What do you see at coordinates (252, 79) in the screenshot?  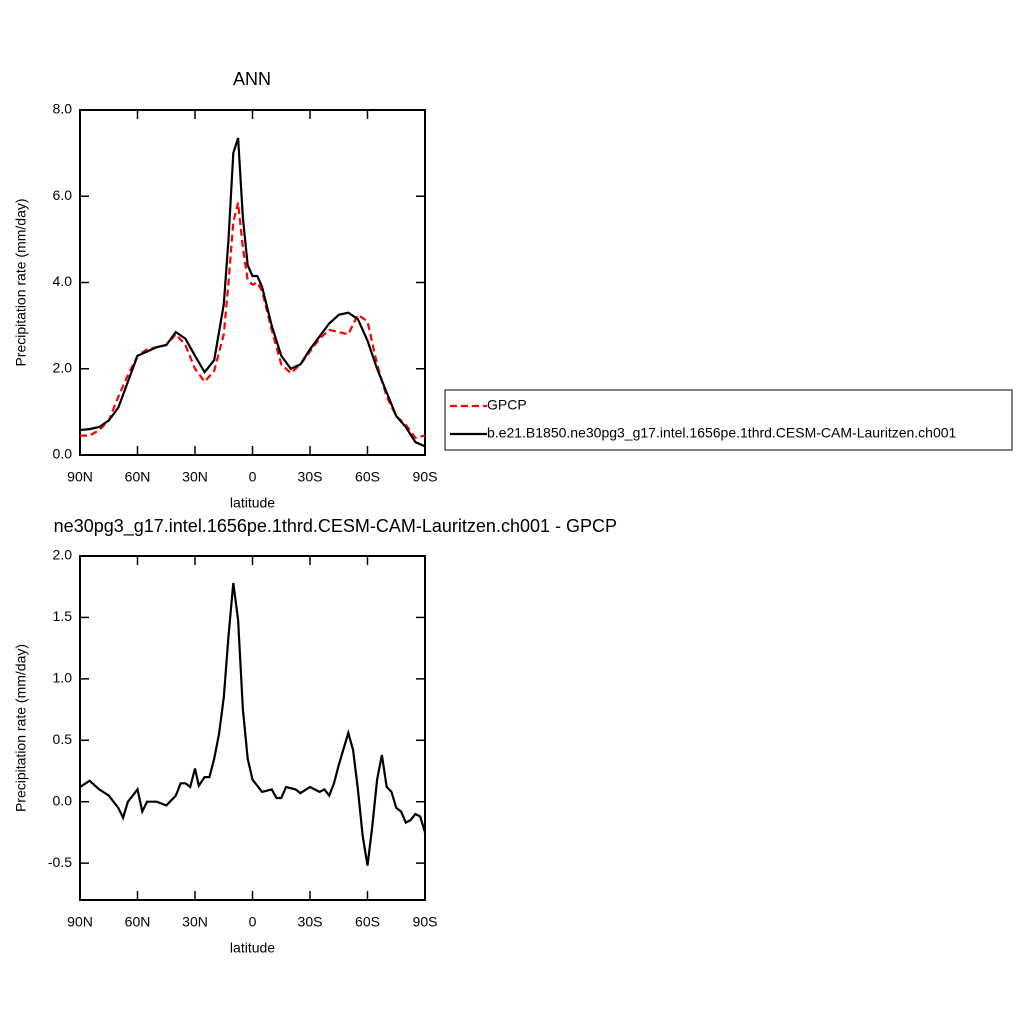 I see `chart-title: ANN` at bounding box center [252, 79].